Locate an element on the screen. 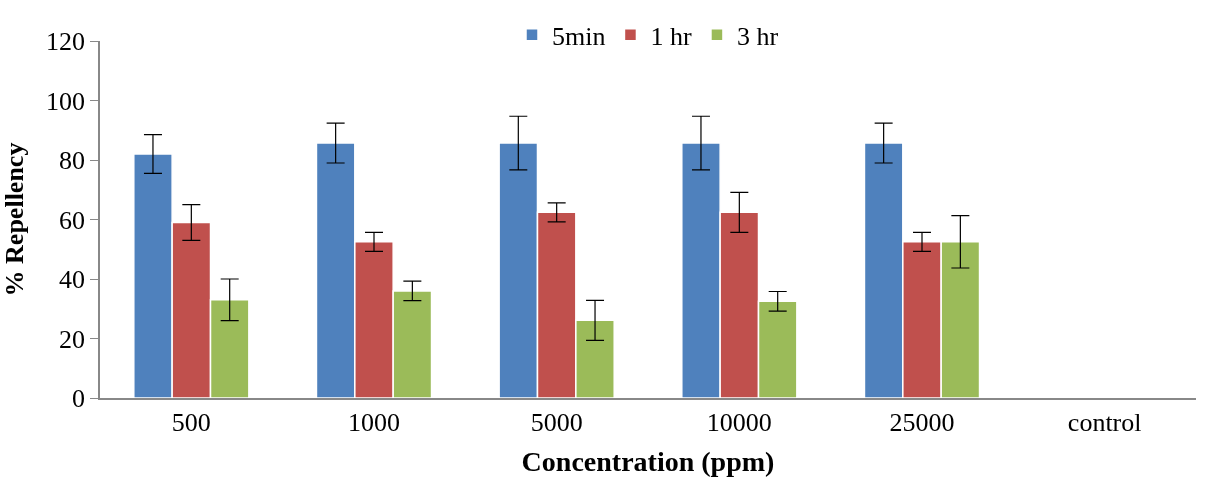 This screenshot has height=488, width=1211. x-tick-label: 1000 is located at coordinates (374, 422).